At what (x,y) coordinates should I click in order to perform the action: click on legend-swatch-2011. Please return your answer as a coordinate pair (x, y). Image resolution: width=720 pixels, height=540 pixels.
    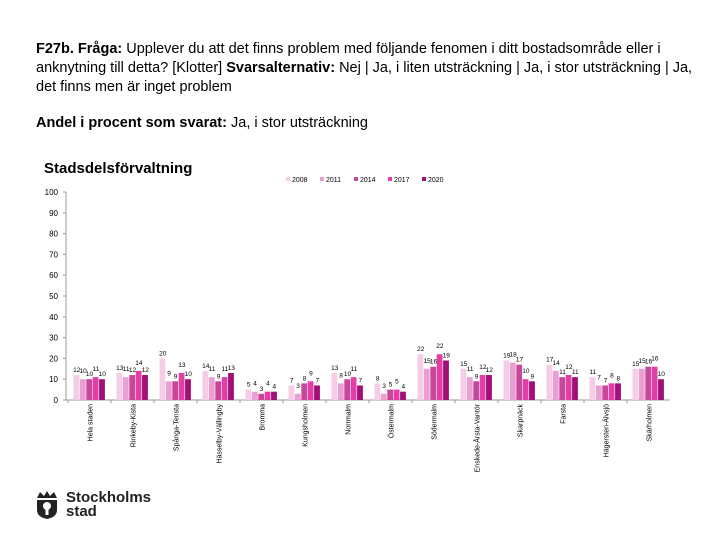
    Looking at the image, I should click on (322, 179).